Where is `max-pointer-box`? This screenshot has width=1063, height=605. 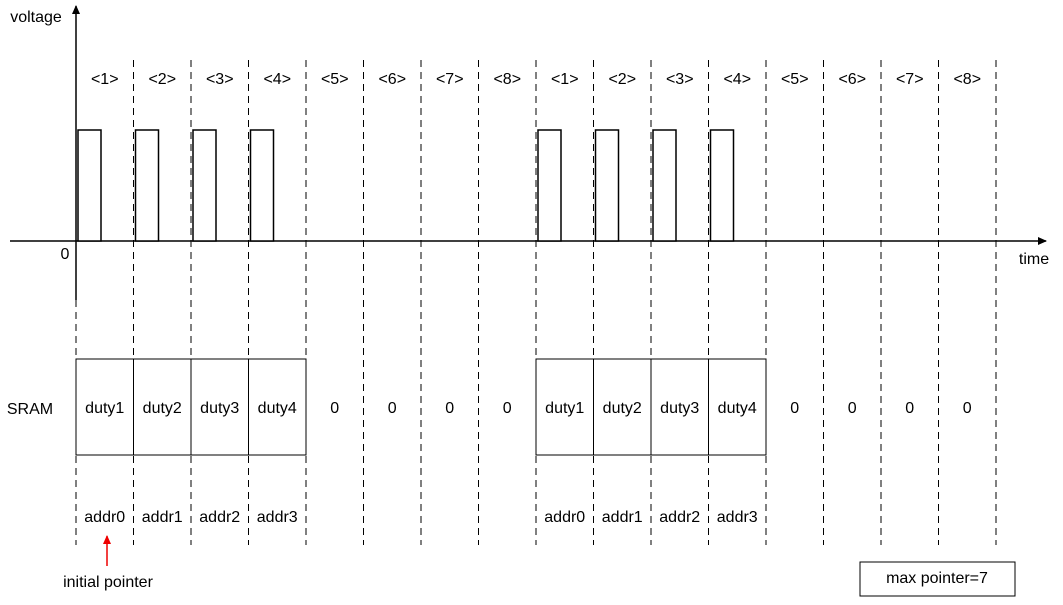 max-pointer-box is located at coordinates (937, 579).